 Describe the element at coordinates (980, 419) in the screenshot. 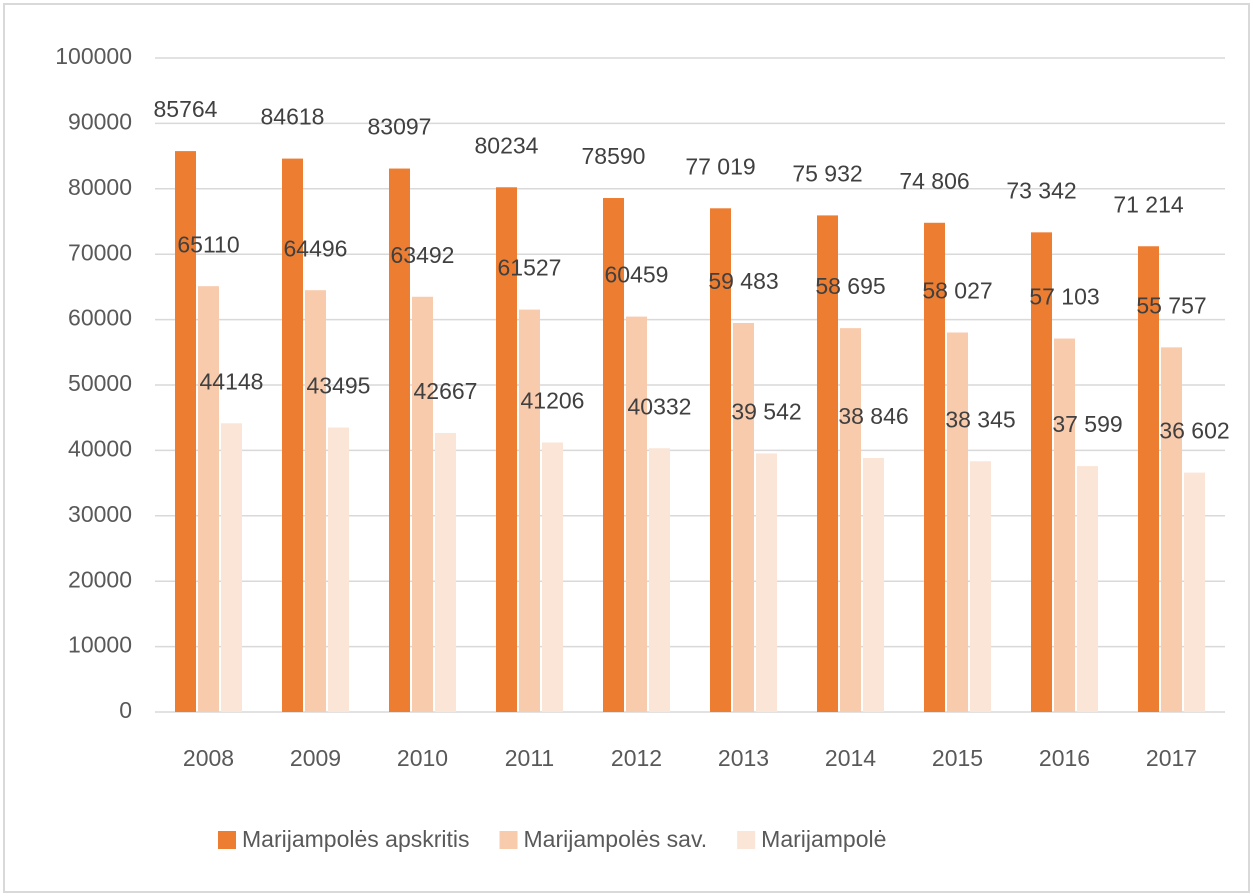

I see `data-label: 38 345` at that location.